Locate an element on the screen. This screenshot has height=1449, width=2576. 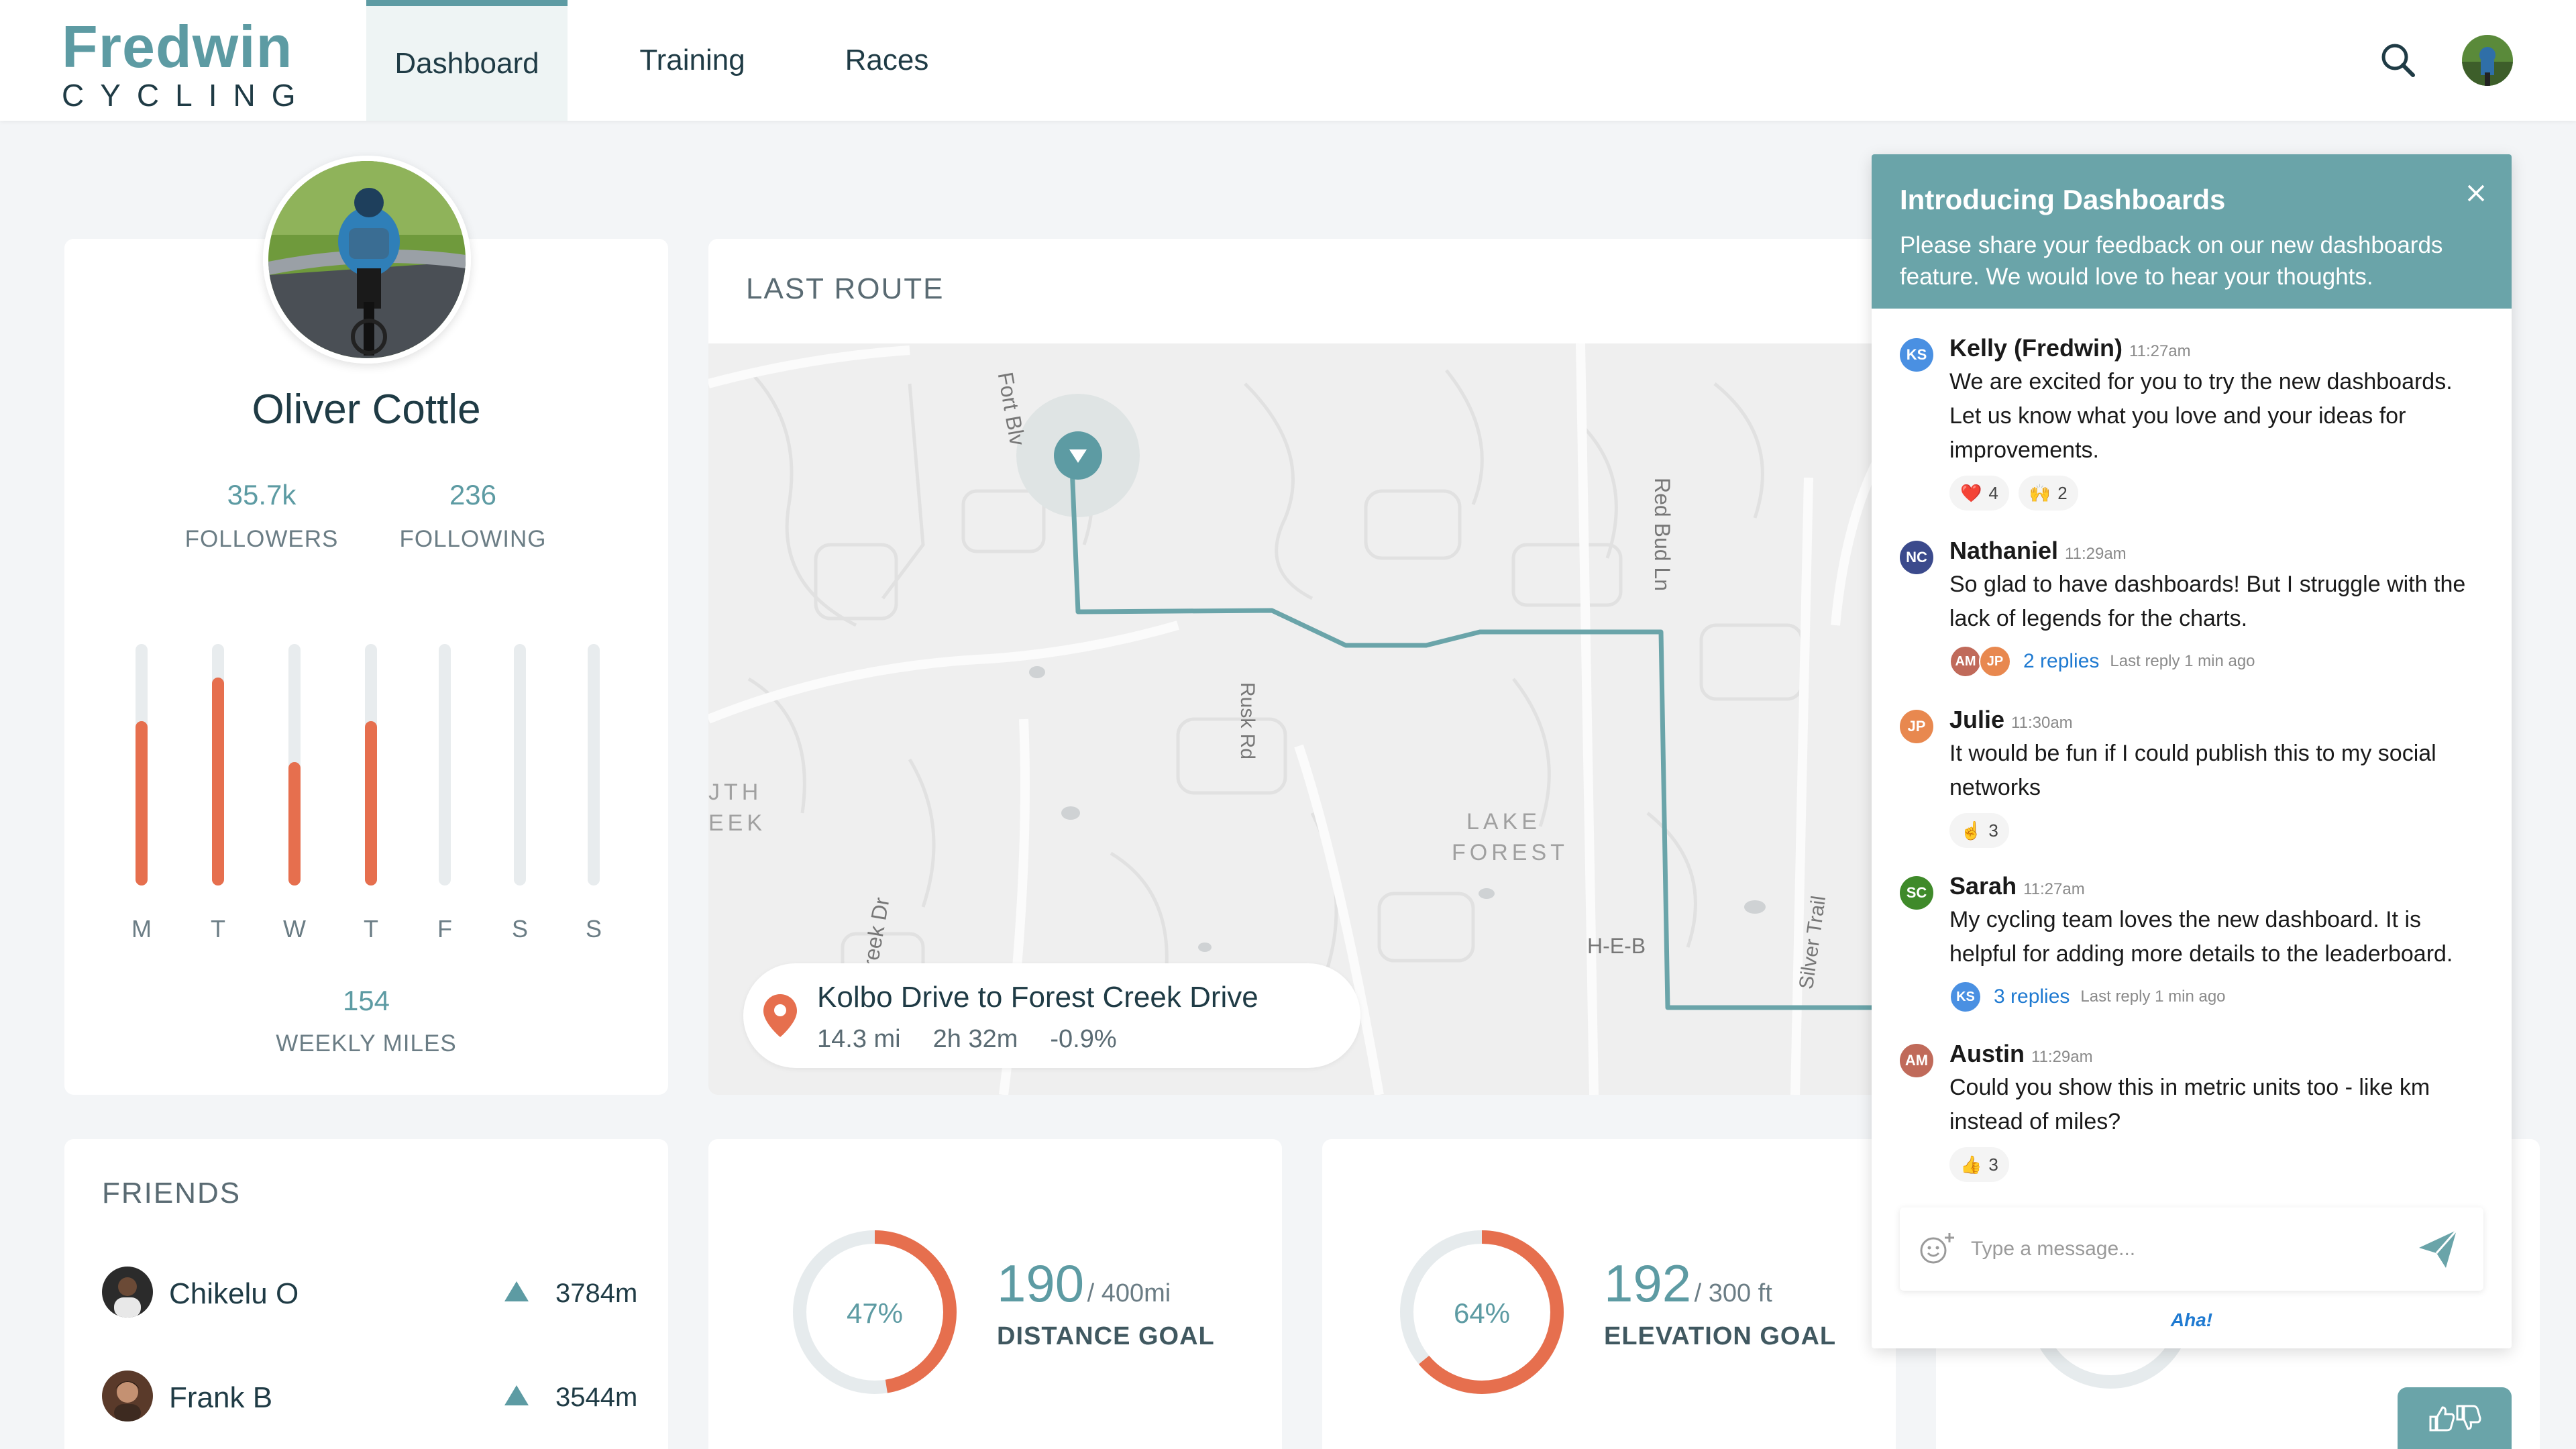
route-card-title: LAST ROUTE is located at coordinates (845, 288).